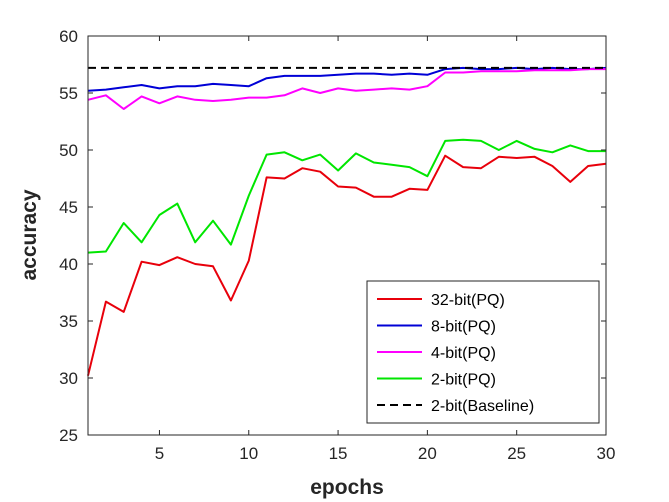 Image resolution: width=669 pixels, height=502 pixels. What do you see at coordinates (68, 207) in the screenshot?
I see `y-tick-label: 45` at bounding box center [68, 207].